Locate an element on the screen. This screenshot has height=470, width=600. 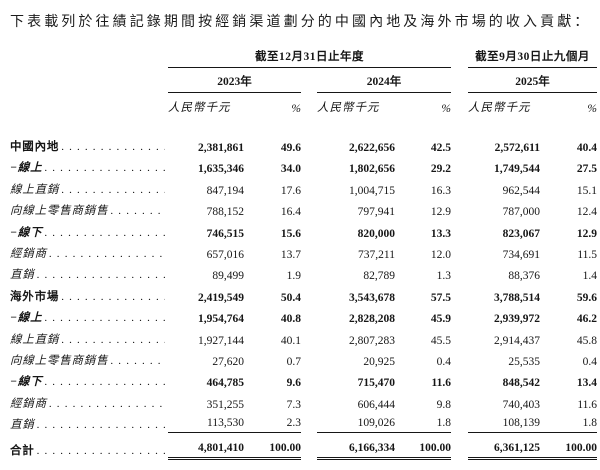
percent-2025: 100.00 is located at coordinates (569, 446).